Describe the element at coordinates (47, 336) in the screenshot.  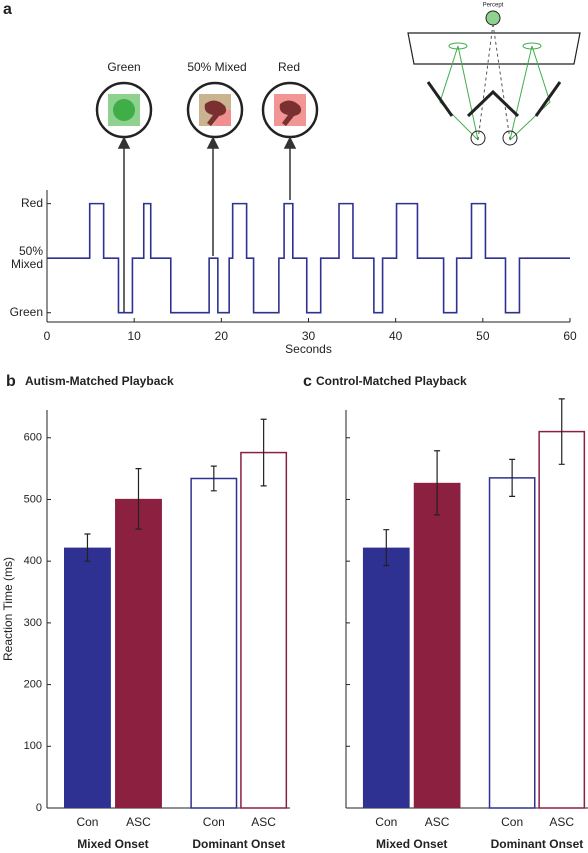
I see `x-tick-label: 0` at that location.